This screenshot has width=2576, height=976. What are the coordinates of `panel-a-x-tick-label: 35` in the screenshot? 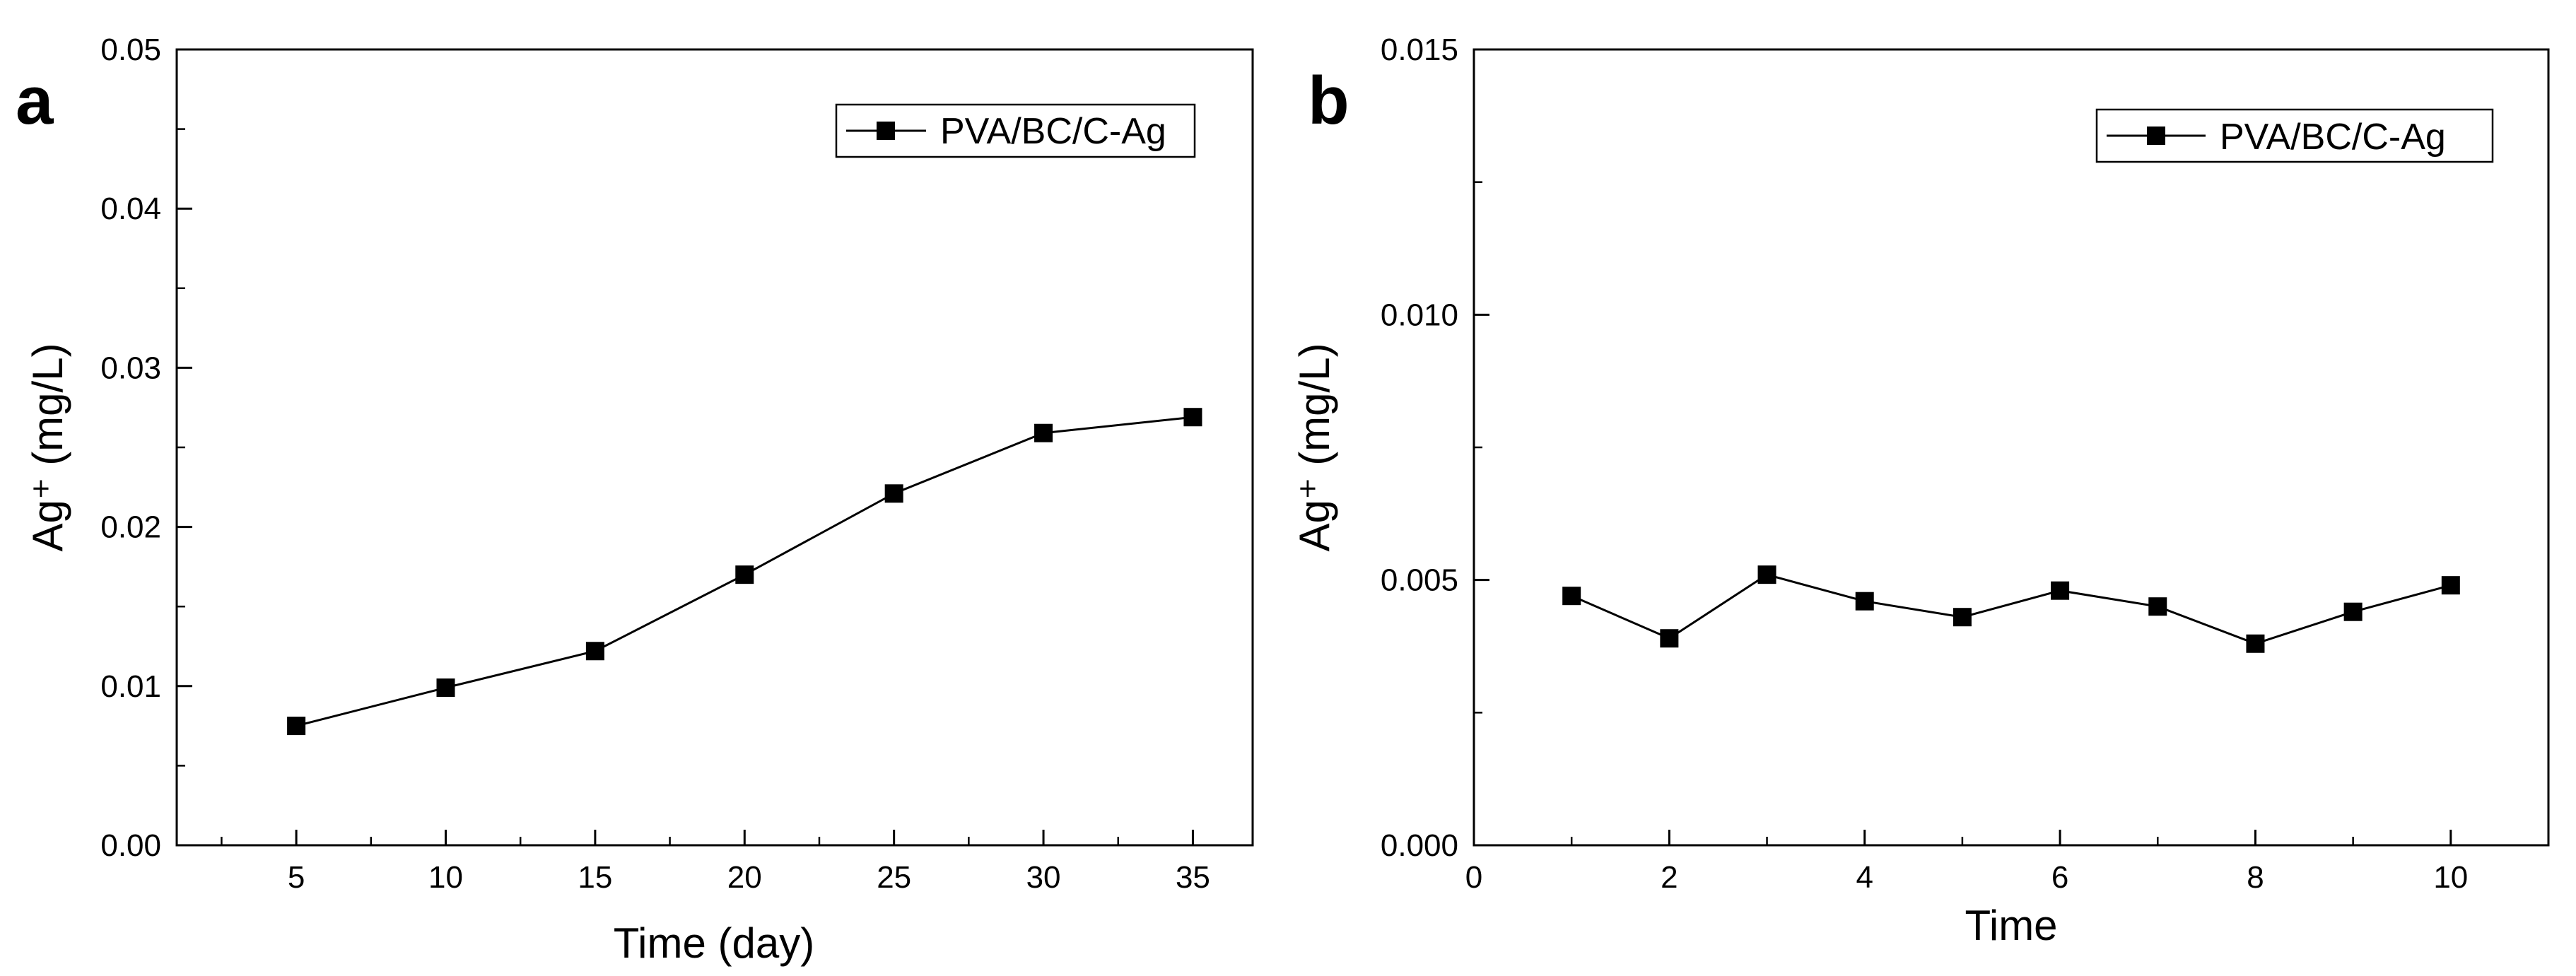 It's located at (1193, 877).